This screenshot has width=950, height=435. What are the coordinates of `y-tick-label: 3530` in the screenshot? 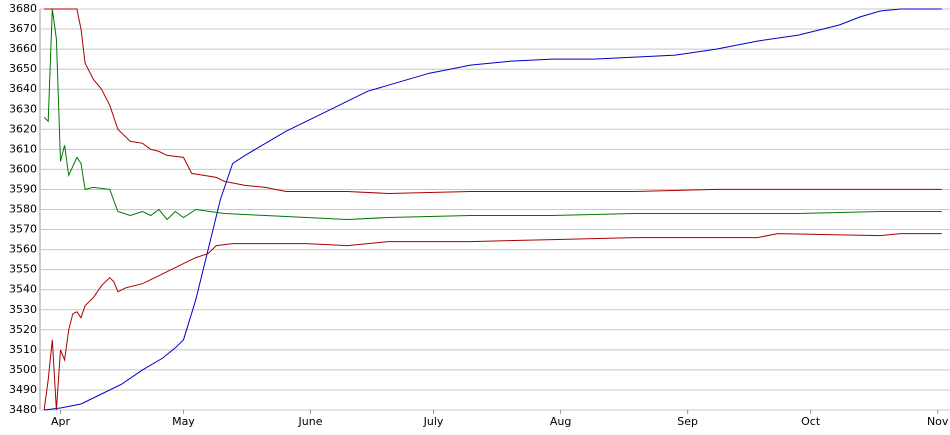 It's located at (23, 309).